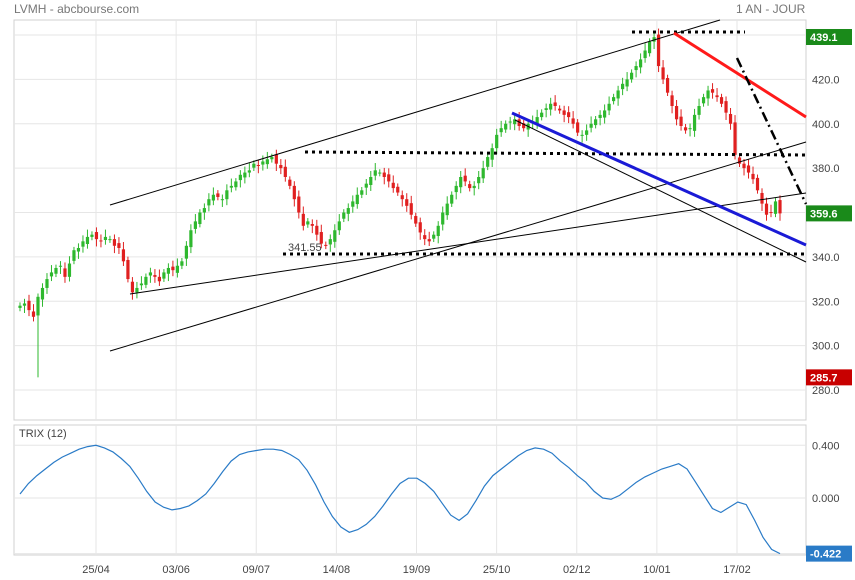 This screenshot has width=855, height=580. What do you see at coordinates (826, 169) in the screenshot?
I see `price-tick-label: 380.0` at bounding box center [826, 169].